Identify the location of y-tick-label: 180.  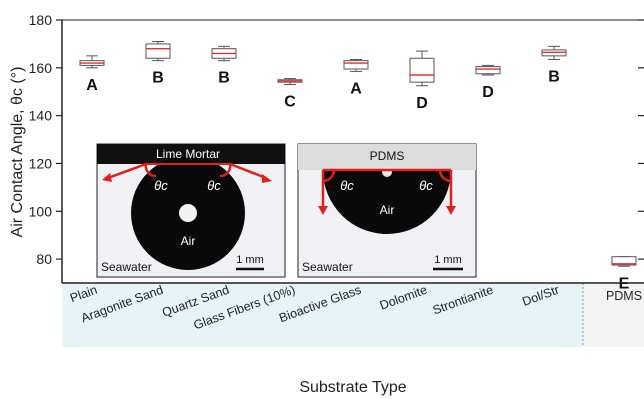
(41, 20).